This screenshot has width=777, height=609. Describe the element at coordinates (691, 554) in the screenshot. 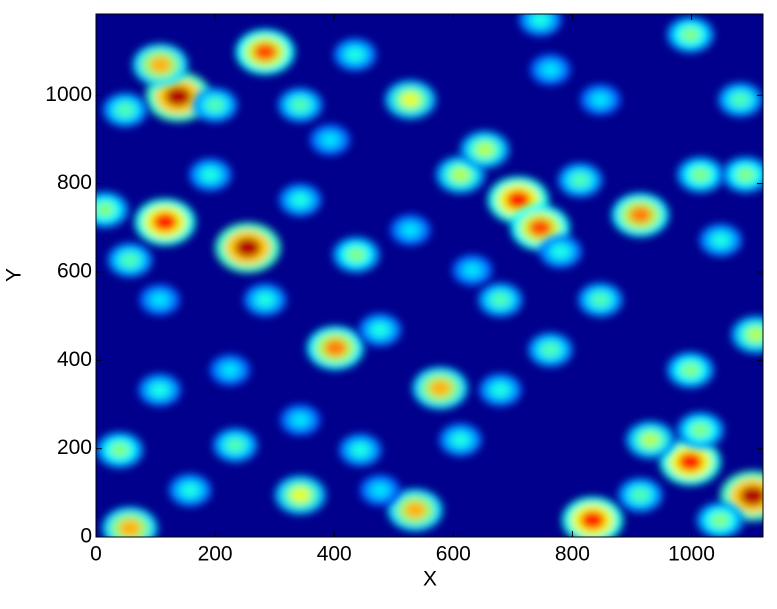

I see `x-tick-label: 1000` at that location.